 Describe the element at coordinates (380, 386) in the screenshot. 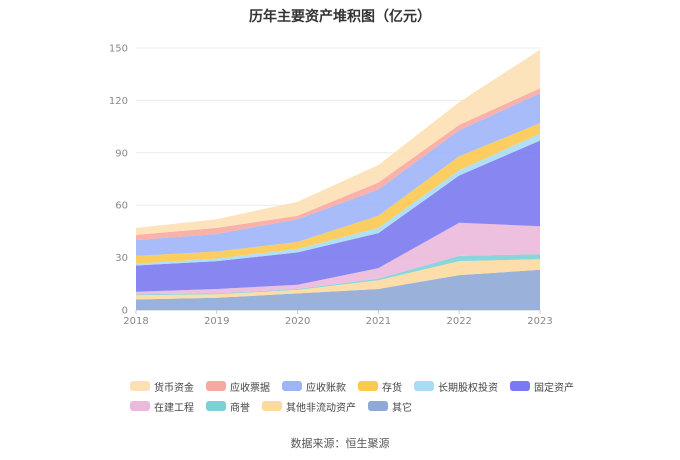

I see `legend-item: 存货` at that location.